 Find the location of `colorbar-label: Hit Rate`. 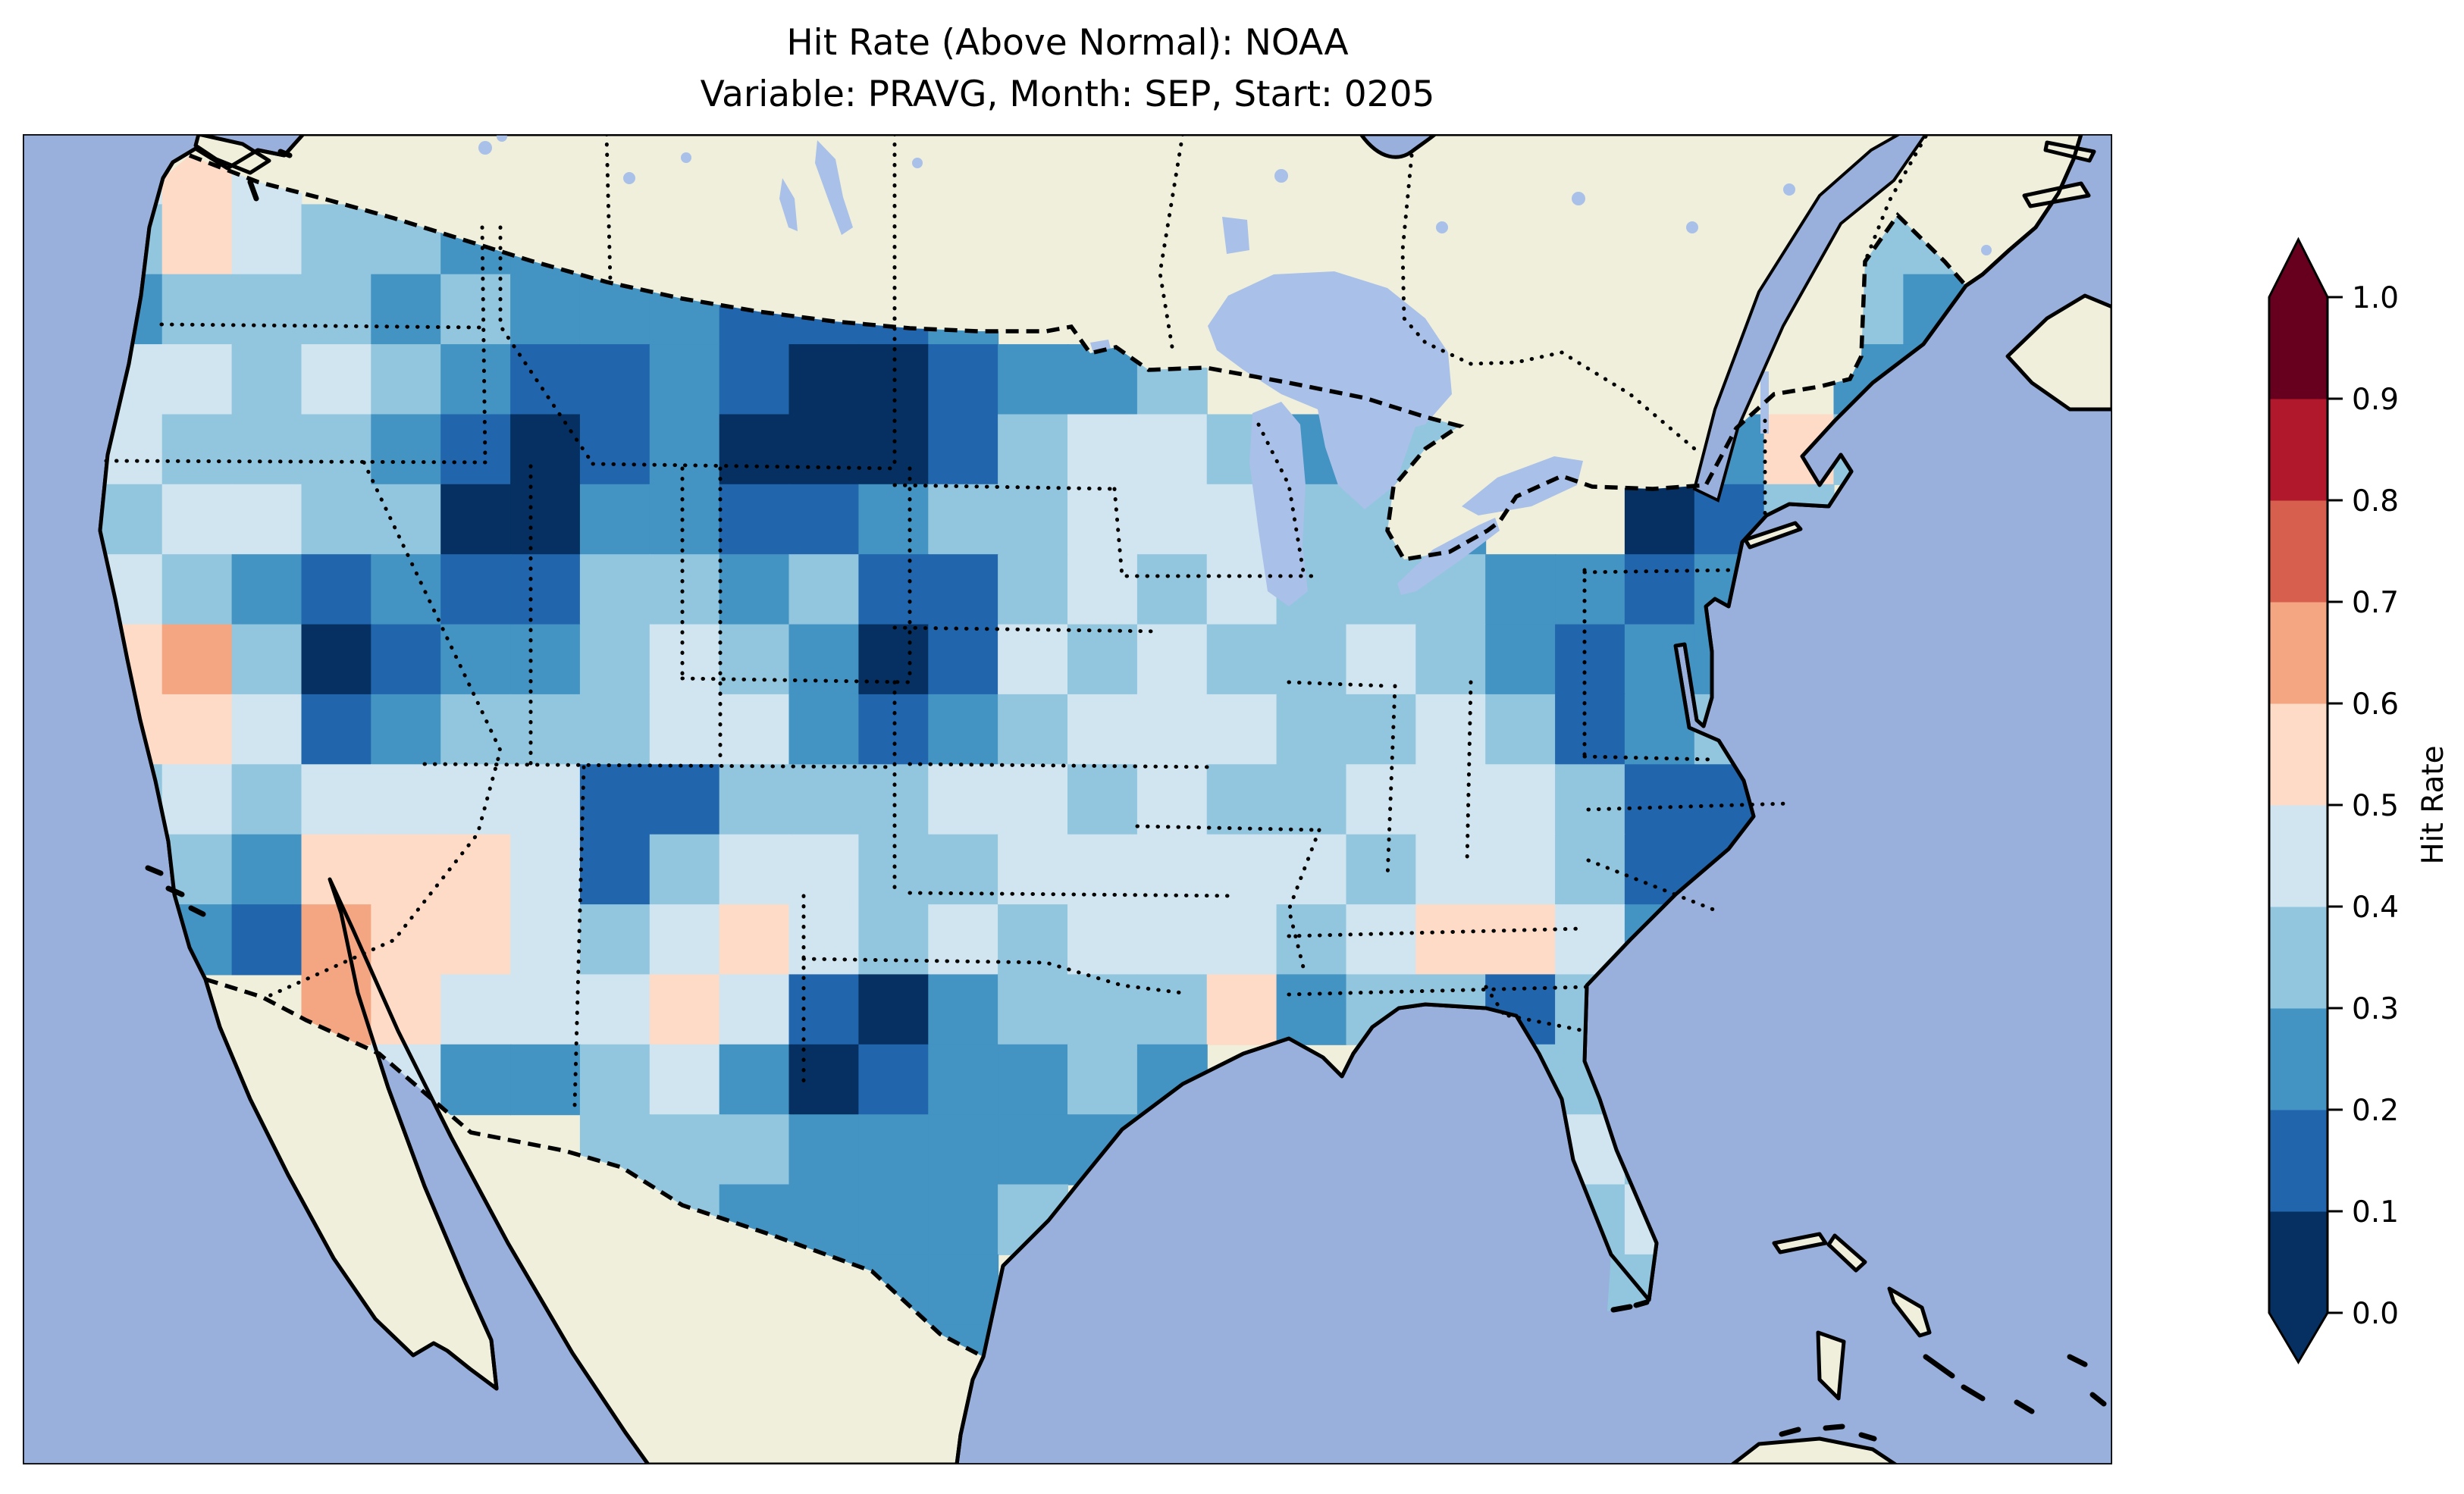

colorbar-label: Hit Rate is located at coordinates (2433, 804).